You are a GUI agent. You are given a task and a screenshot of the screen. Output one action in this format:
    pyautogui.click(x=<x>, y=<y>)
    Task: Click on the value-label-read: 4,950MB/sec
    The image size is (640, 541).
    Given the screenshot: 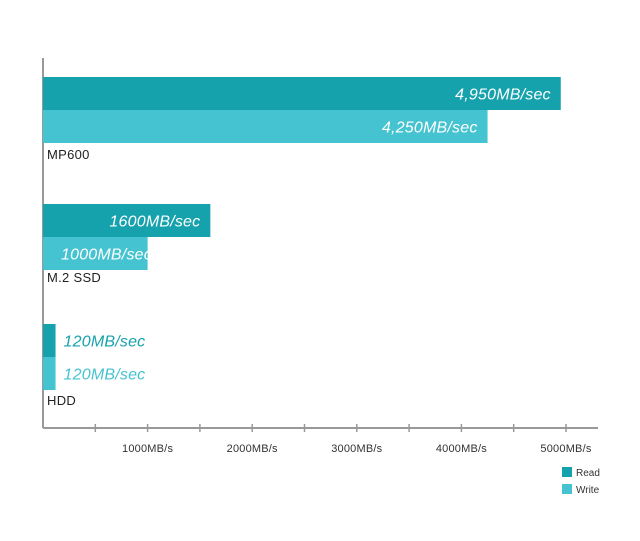 What is the action you would take?
    pyautogui.click(x=503, y=95)
    